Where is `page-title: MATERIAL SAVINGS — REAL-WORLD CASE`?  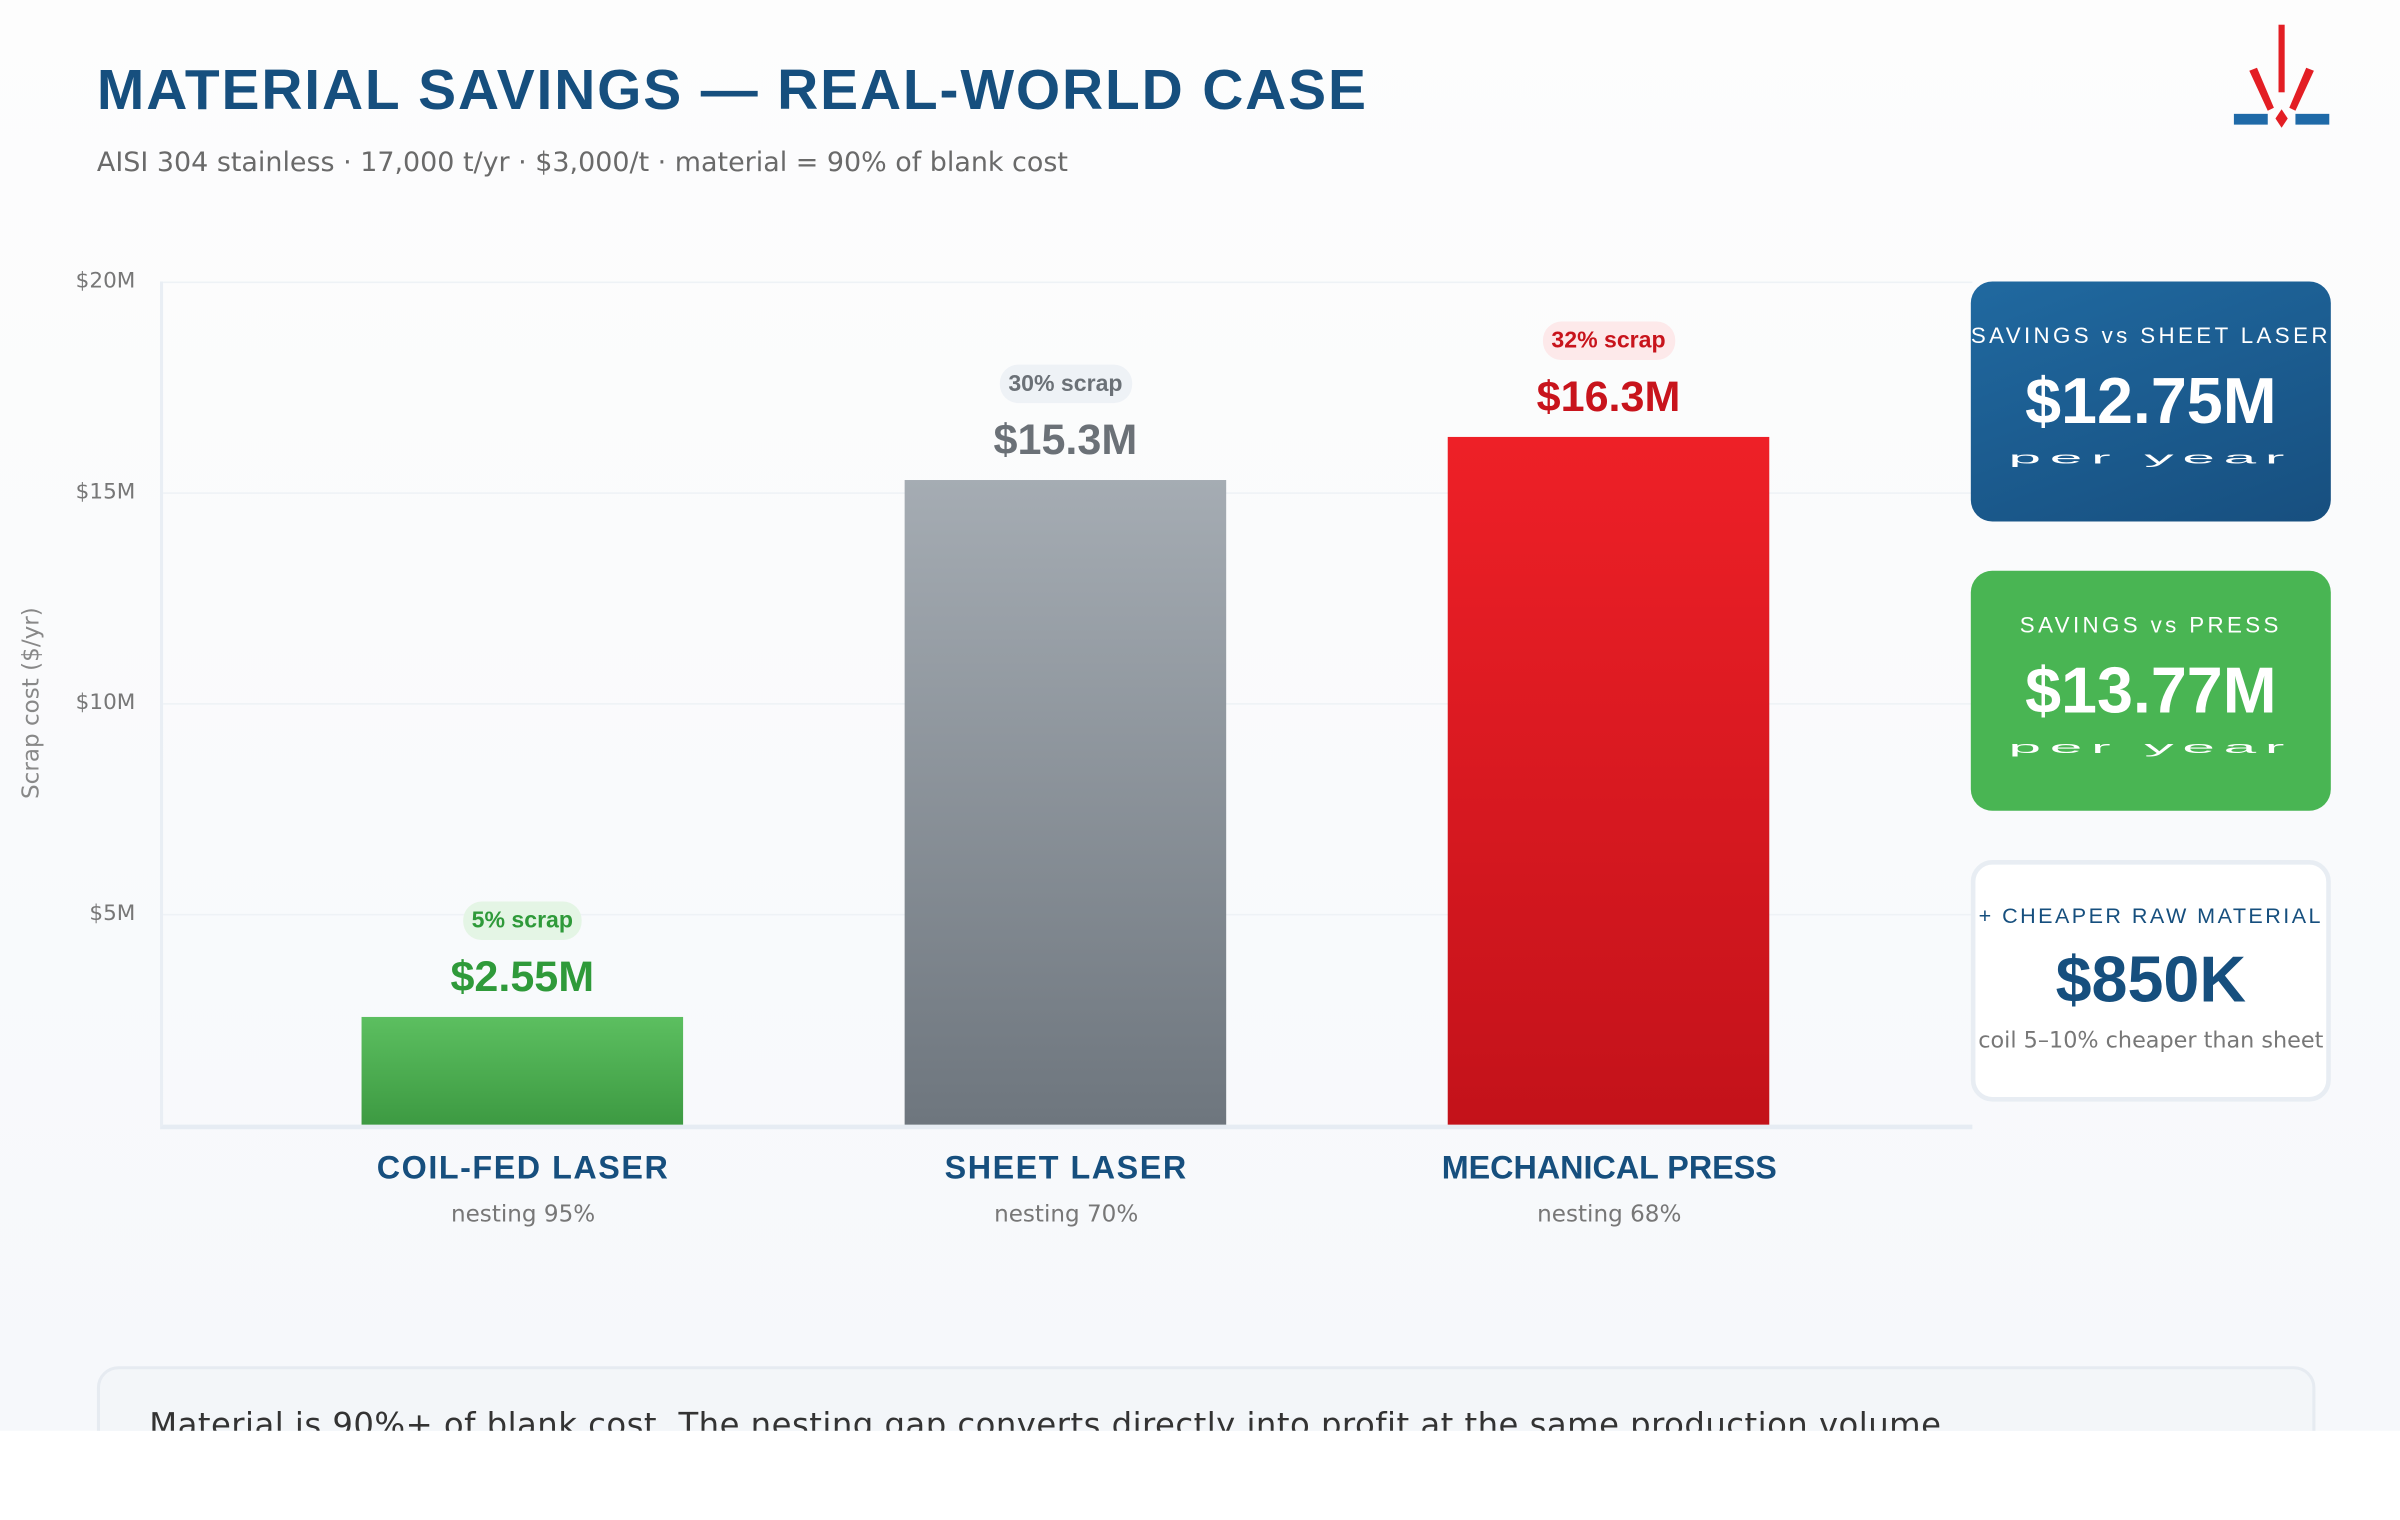
page-title: MATERIAL SAVINGS — REAL-WORLD CASE is located at coordinates (732, 90).